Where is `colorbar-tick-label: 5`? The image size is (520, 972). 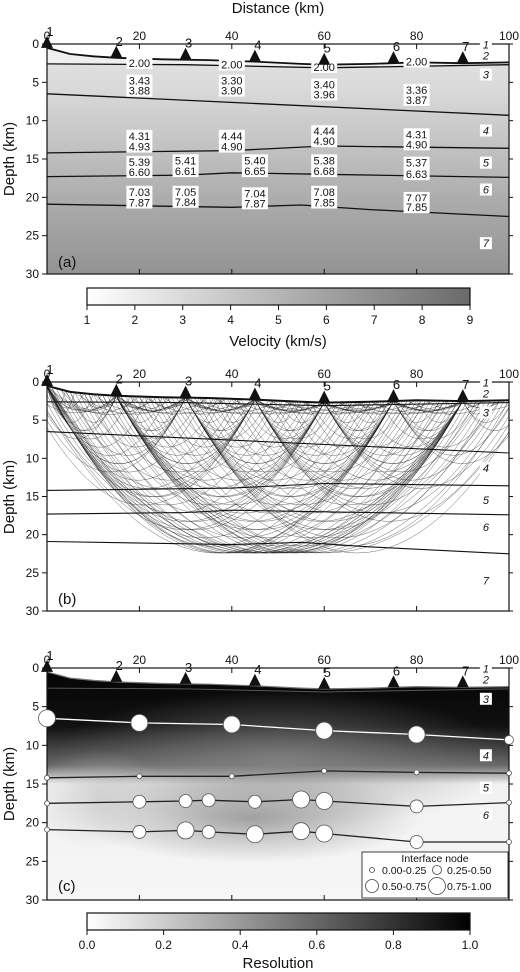 colorbar-tick-label: 5 is located at coordinates (278, 320).